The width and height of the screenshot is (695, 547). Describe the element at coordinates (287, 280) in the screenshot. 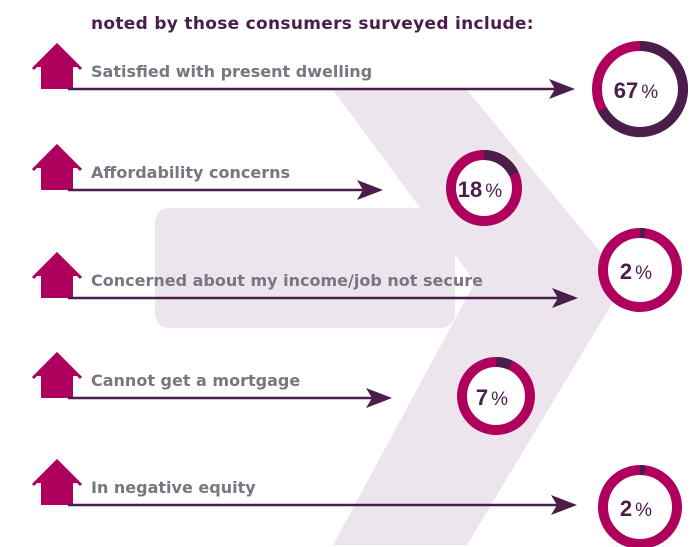

I see `category-label: Concerned about my income/job not secure` at that location.